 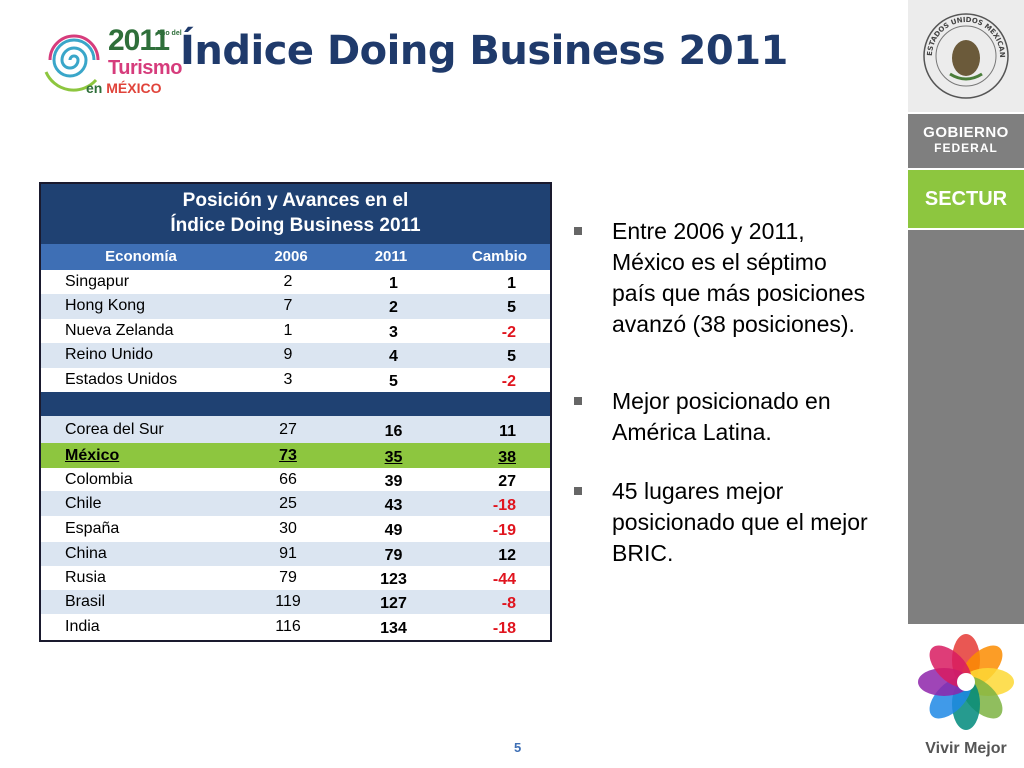 I want to click on cell-2006: 66, so click(x=288, y=479).